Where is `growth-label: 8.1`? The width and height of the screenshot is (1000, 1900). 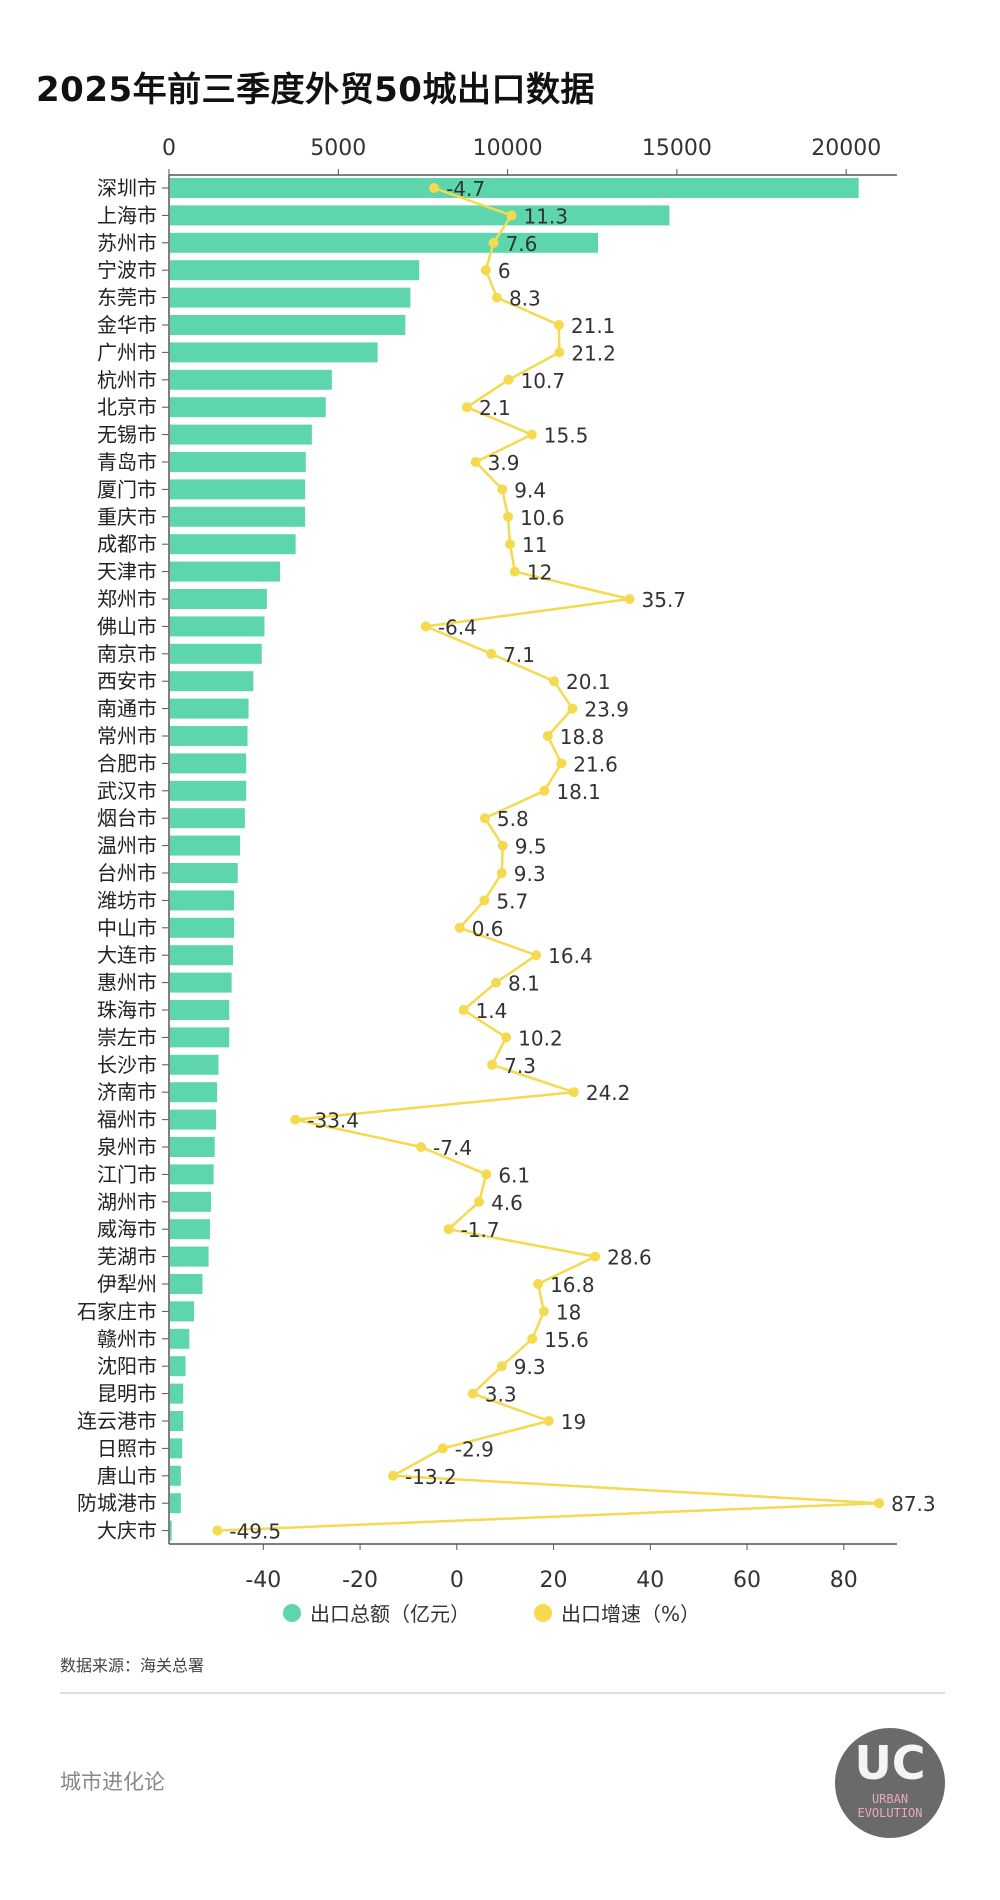
growth-label: 8.1 is located at coordinates (524, 984).